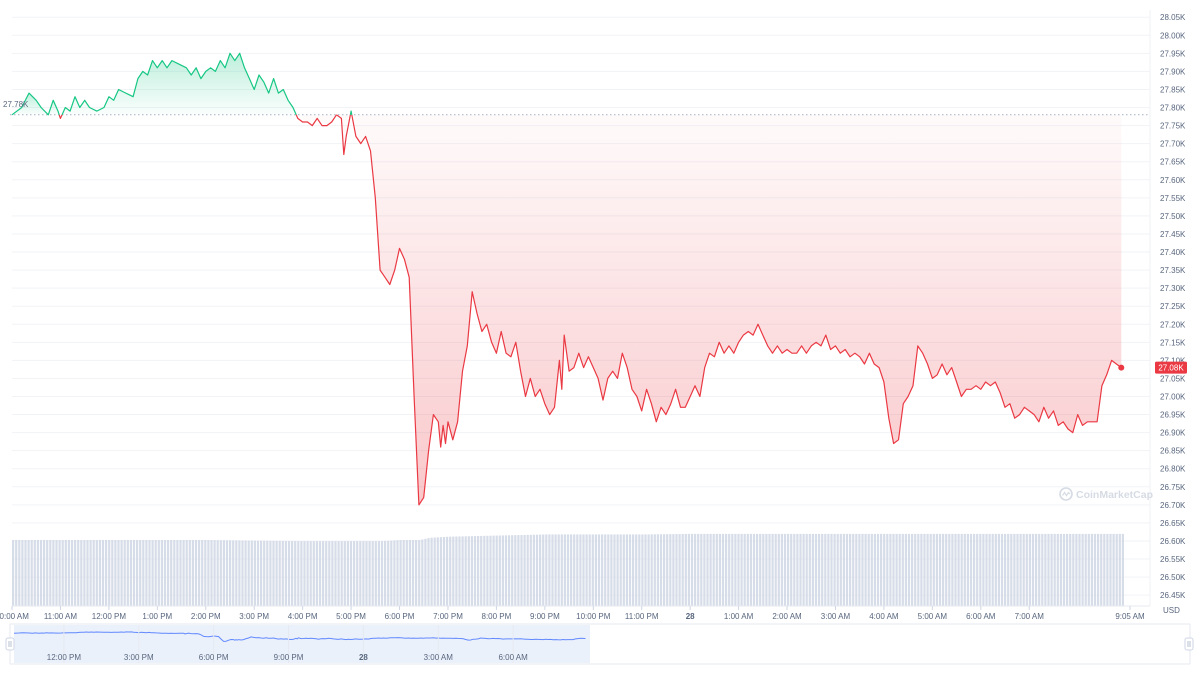 The width and height of the screenshot is (1200, 680). What do you see at coordinates (739, 616) in the screenshot?
I see `x-tick-label: 1:00 AM` at bounding box center [739, 616].